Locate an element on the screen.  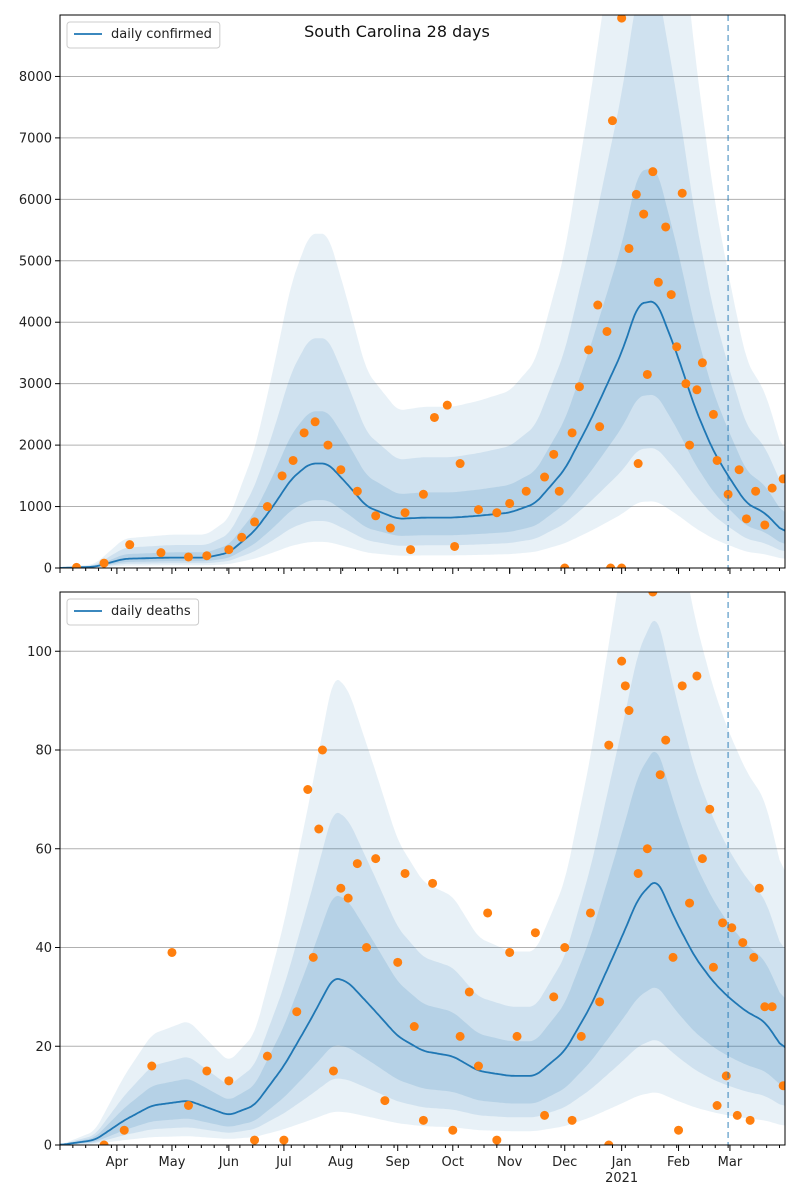
legend-label: daily confirmed is located at coordinates (161, 34).